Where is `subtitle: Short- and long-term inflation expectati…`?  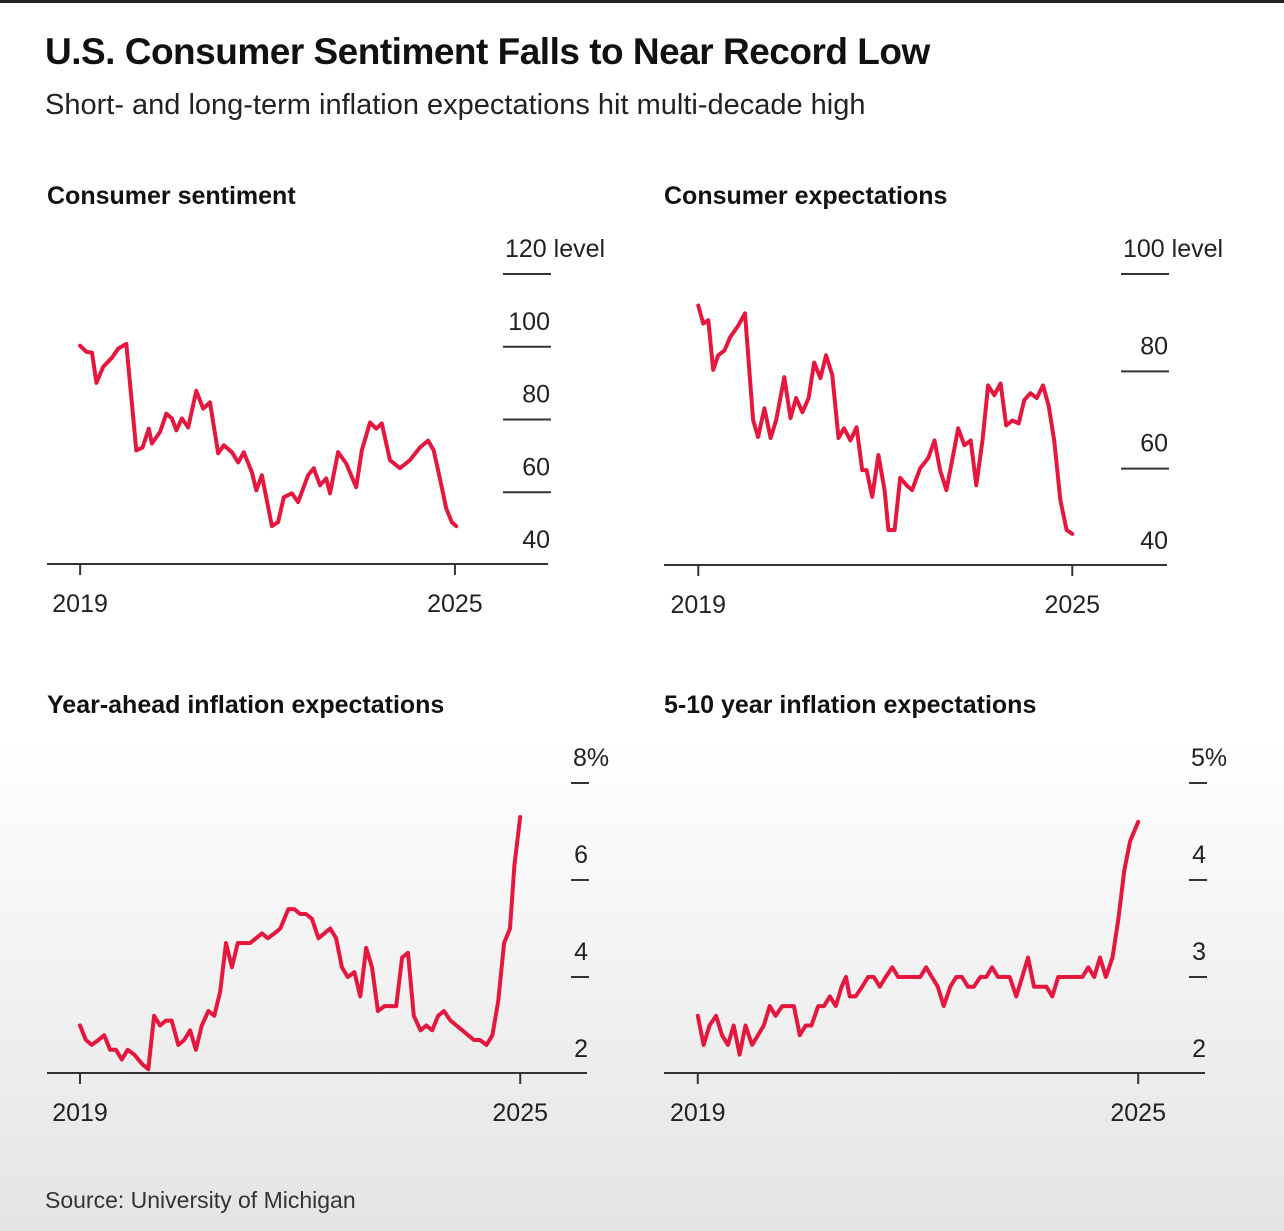 subtitle: Short- and long-term inflation expectati… is located at coordinates (455, 105).